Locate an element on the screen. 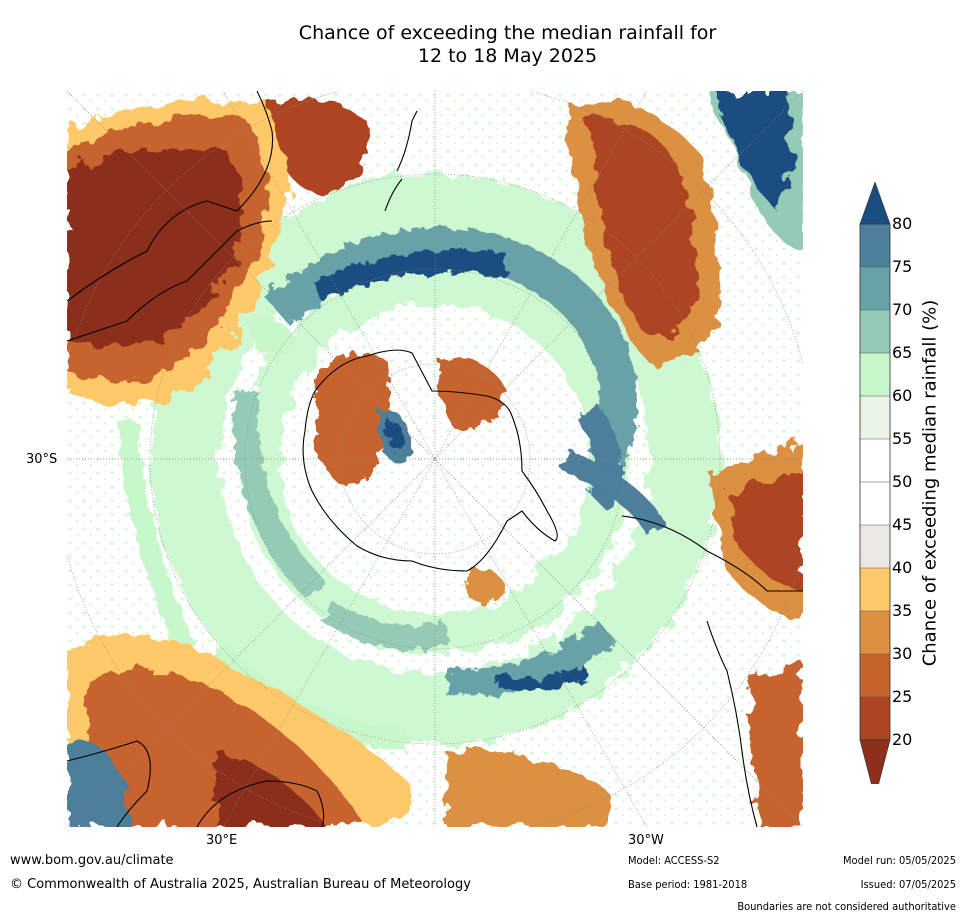  south-america-coastline is located at coordinates (712, 671).